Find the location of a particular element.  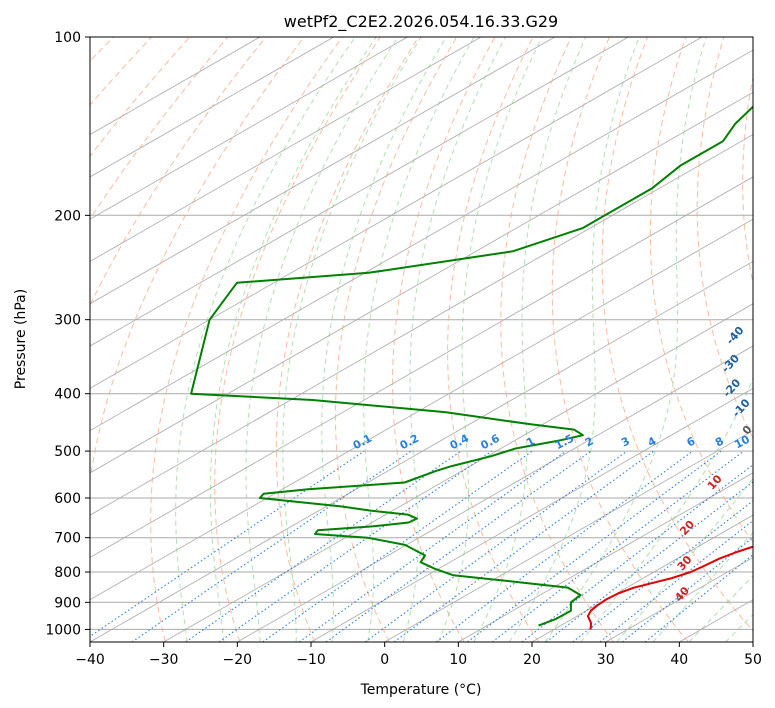

x-tick-label: 40 is located at coordinates (679, 660).